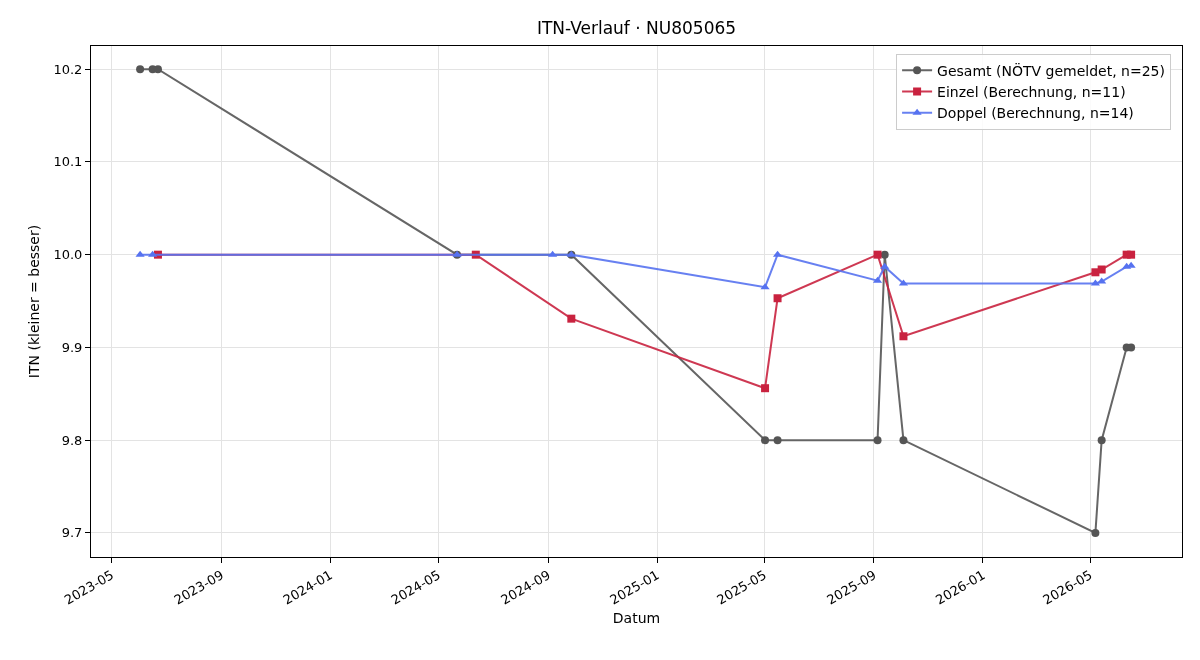  What do you see at coordinates (34, 301) in the screenshot?
I see `y-axis-title: ITN (kleiner = besser)` at bounding box center [34, 301].